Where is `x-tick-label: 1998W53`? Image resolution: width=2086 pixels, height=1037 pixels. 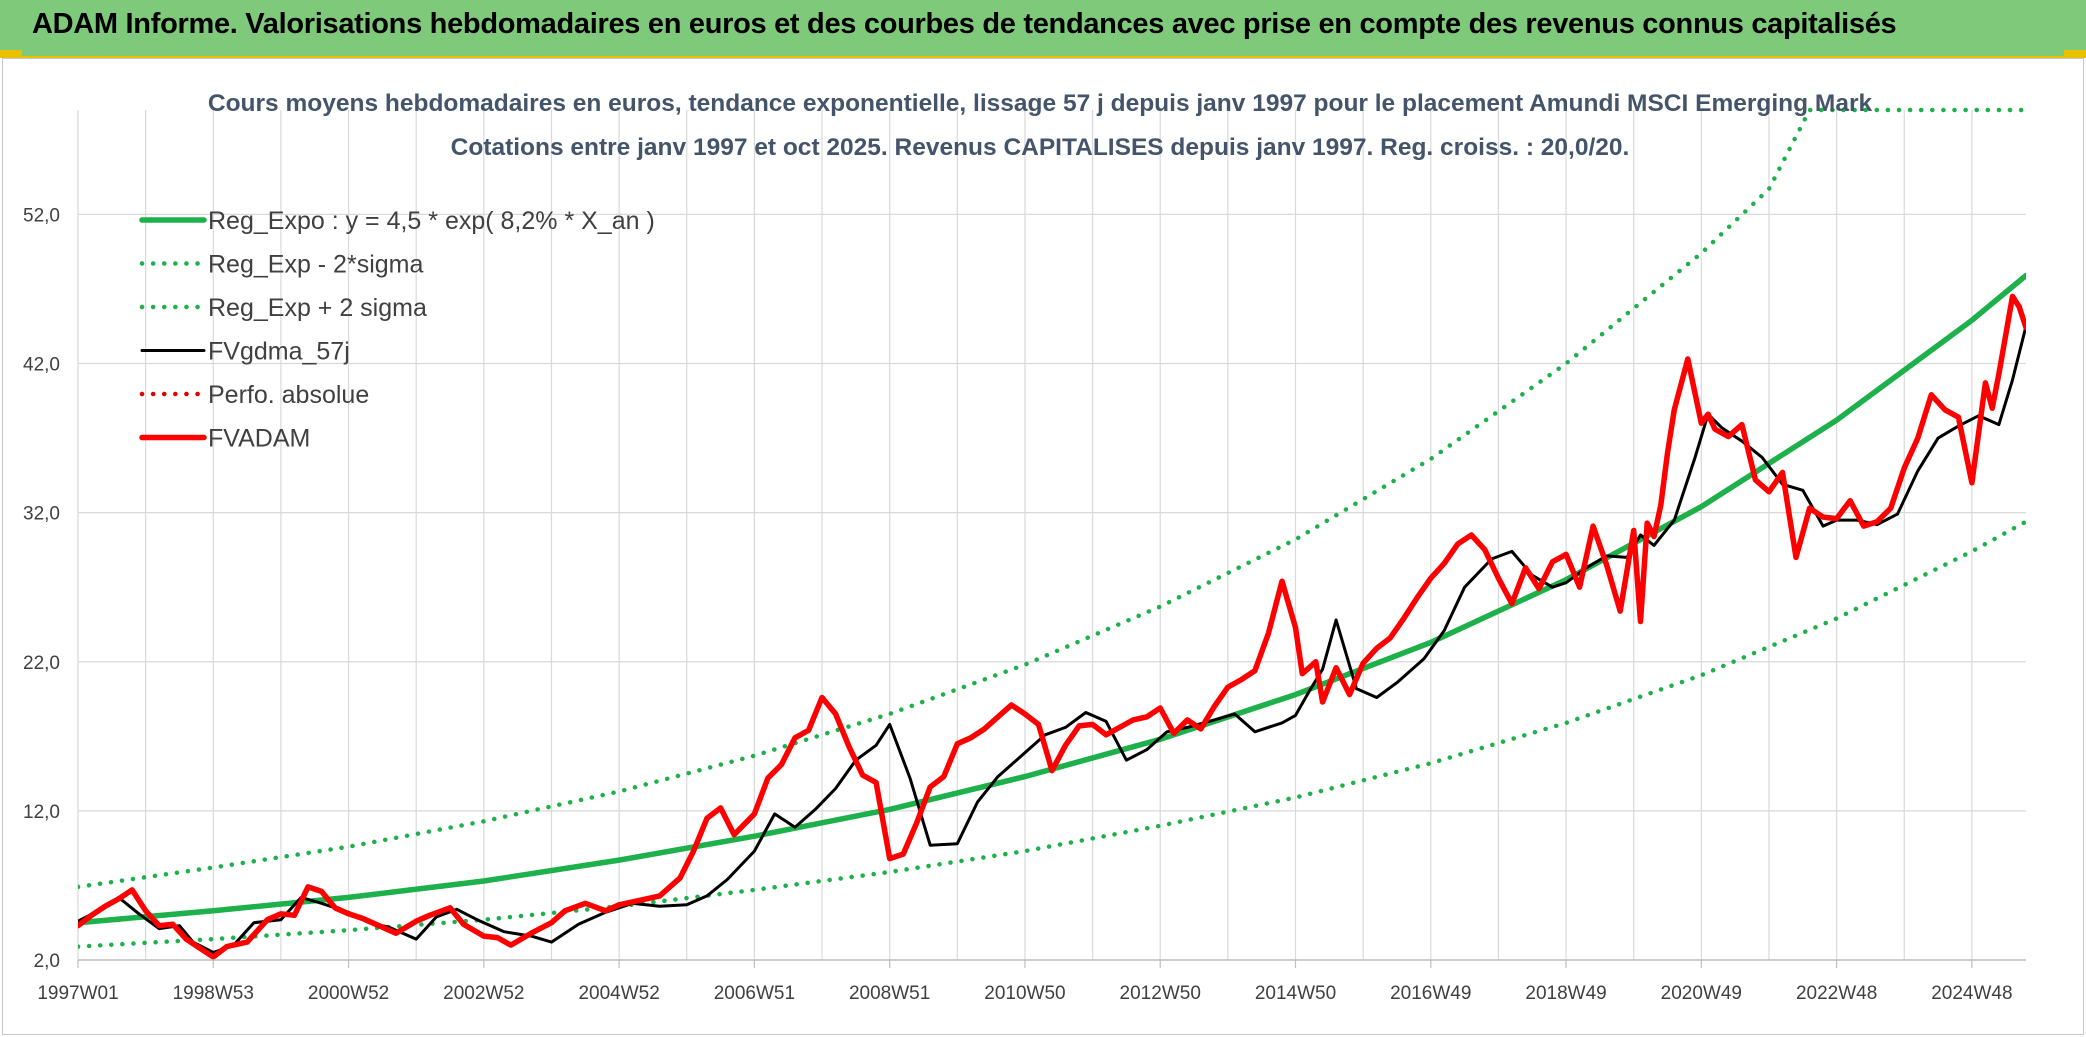 x-tick-label: 1998W53 is located at coordinates (213, 993).